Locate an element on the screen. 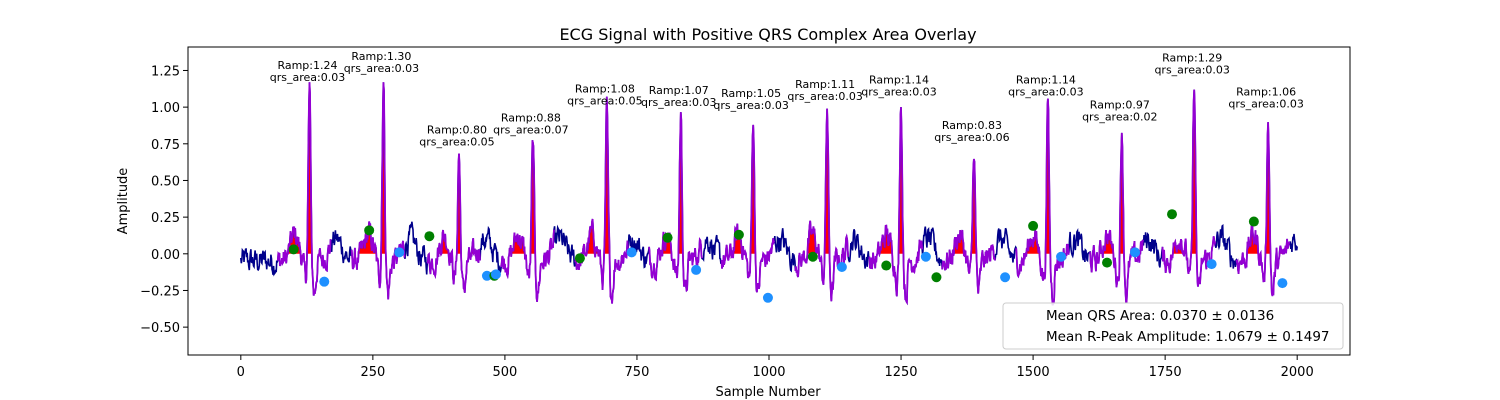 The image size is (1500, 400). legend-entry-r-peak: Mean R-Peak Amplitude: 1.0679 ± 0.1497 is located at coordinates (1188, 337).